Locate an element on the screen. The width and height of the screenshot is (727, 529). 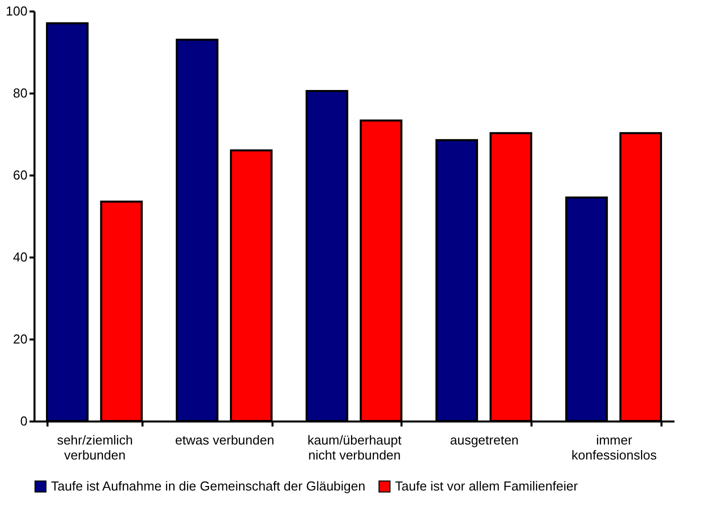
y-tick-label: 60 is located at coordinates (20, 175).